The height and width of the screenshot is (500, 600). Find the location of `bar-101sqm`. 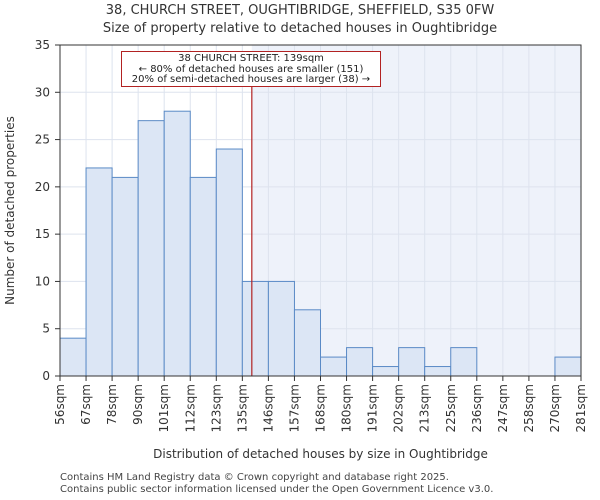

bar-101sqm is located at coordinates (177, 243).